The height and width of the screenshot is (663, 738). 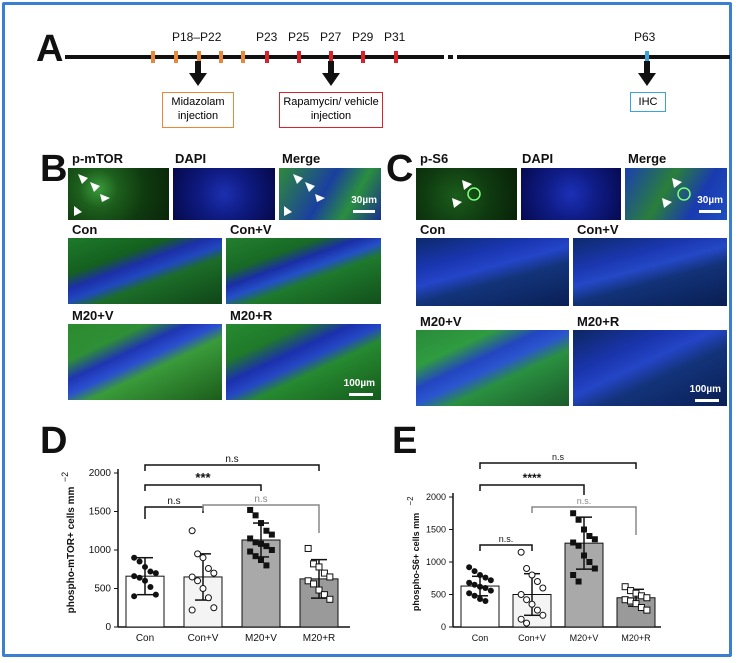 I want to click on c-merge-image: 30µm, so click(x=676, y=194).